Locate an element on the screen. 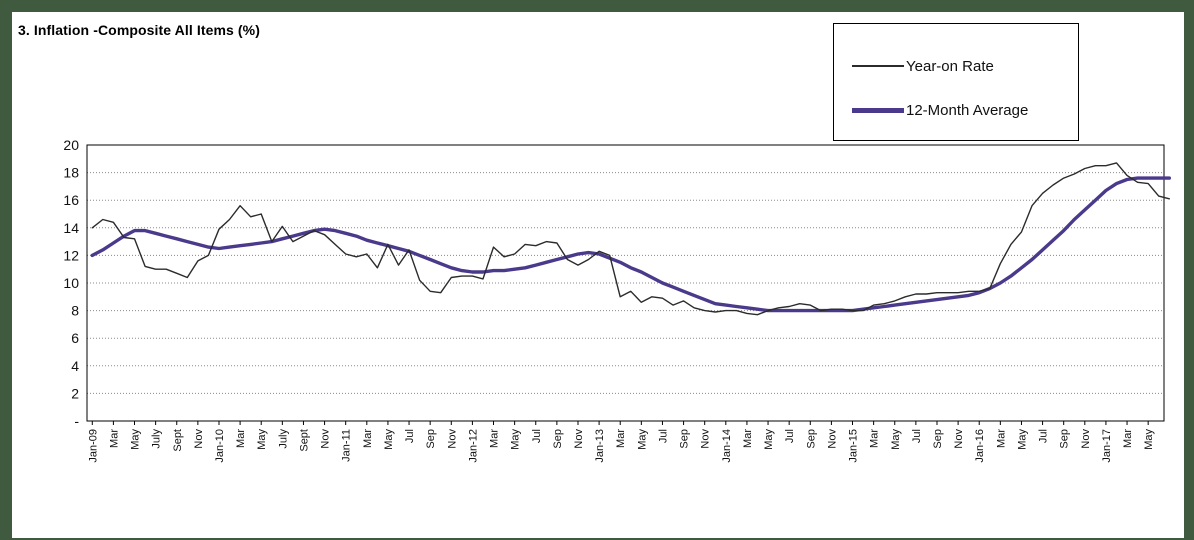 Image resolution: width=1194 pixels, height=540 pixels. y-tick-label: 20 is located at coordinates (71, 145).